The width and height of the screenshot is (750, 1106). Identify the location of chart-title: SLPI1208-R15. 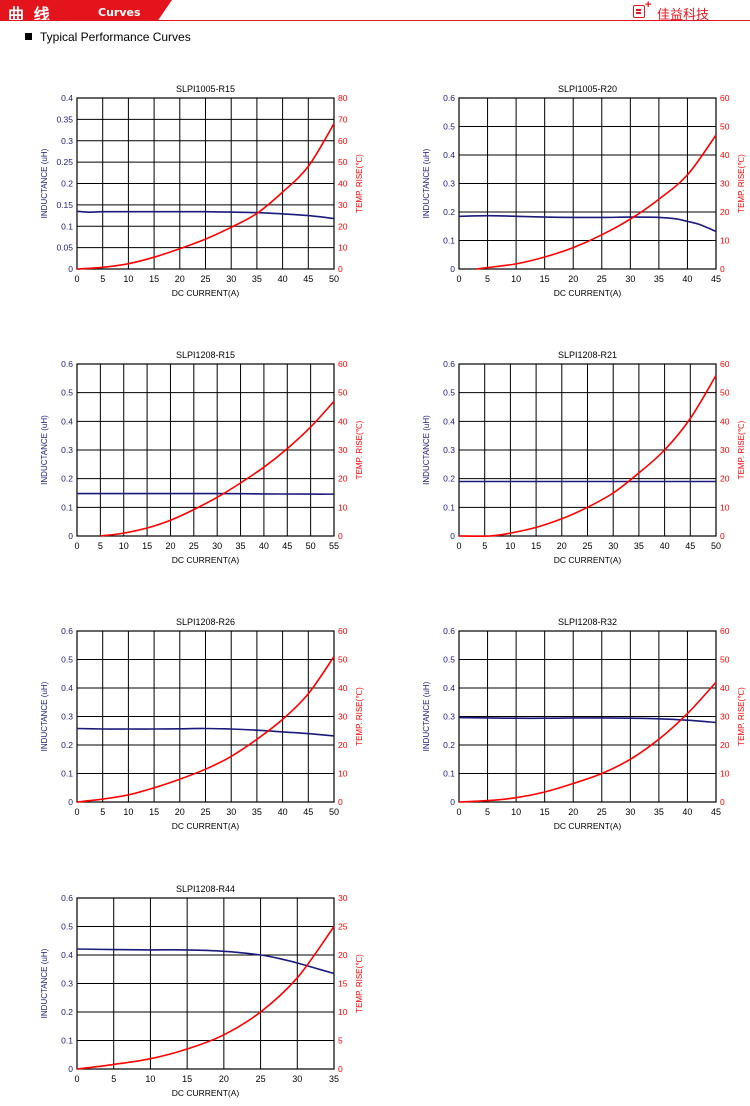
(205, 355).